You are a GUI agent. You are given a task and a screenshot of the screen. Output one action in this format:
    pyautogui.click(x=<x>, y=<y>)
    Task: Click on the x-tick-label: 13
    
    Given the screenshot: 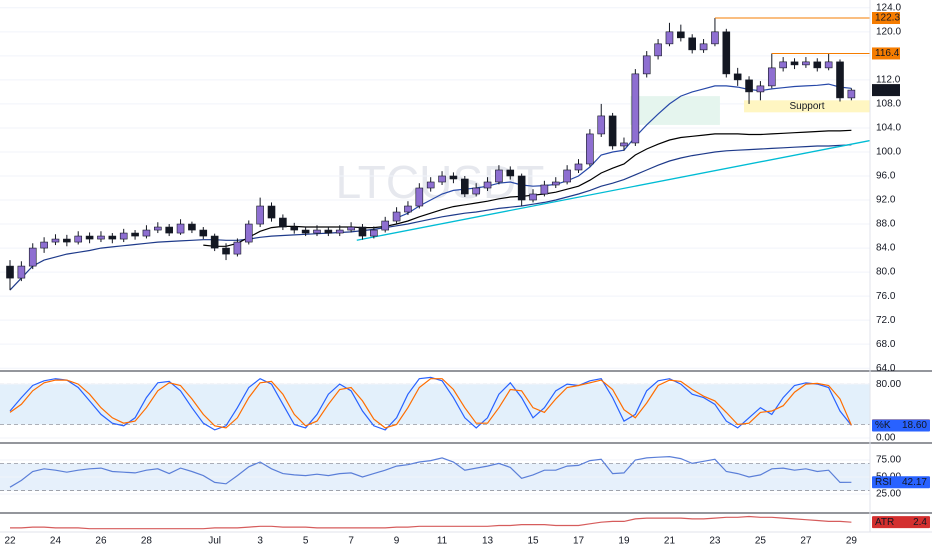 What is the action you would take?
    pyautogui.click(x=488, y=541)
    